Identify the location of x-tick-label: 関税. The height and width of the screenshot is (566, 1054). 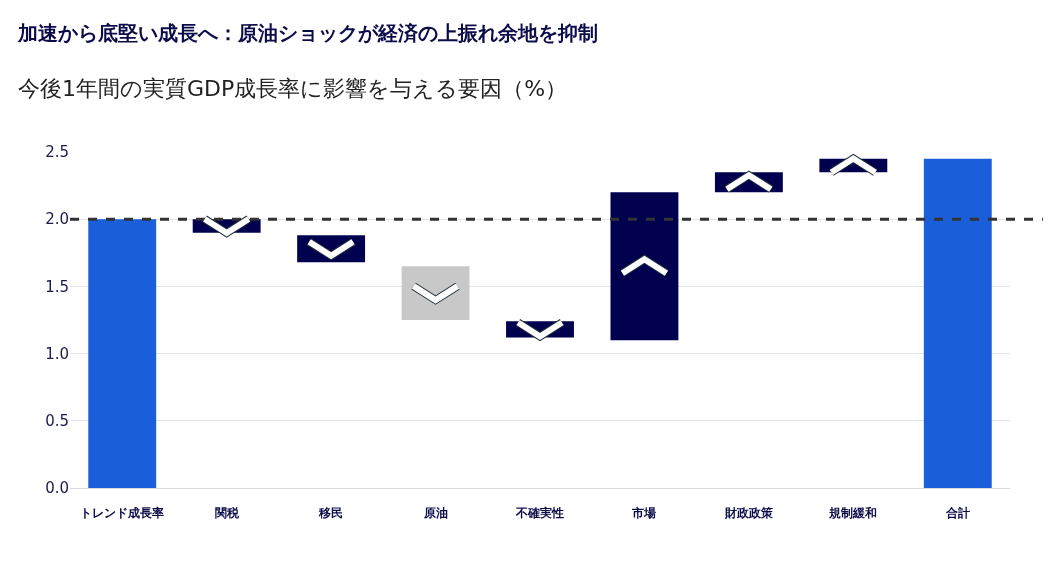
(227, 513).